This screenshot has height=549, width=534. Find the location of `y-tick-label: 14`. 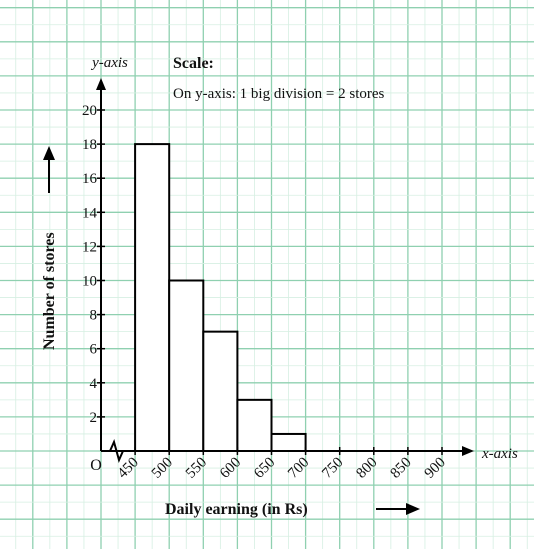

y-tick-label: 14 is located at coordinates (90, 213).